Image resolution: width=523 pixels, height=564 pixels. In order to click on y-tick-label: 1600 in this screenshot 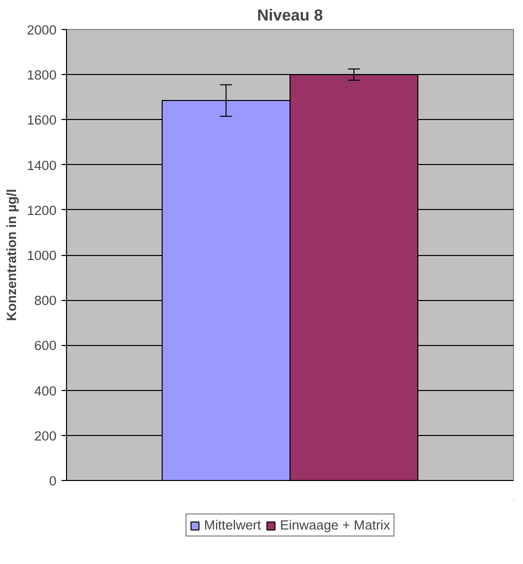, I will do `click(41, 120)`.